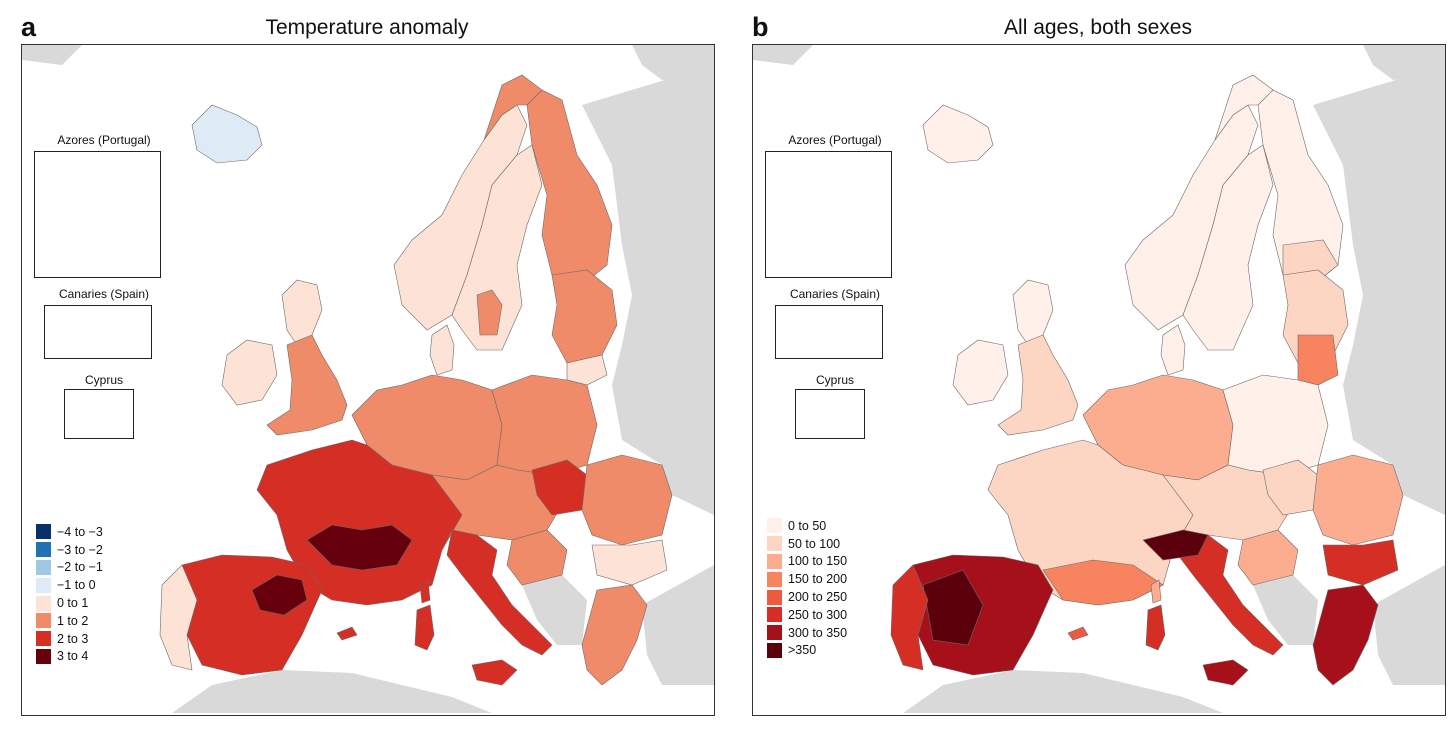 The height and width of the screenshot is (733, 1456). What do you see at coordinates (29, 27) in the screenshot?
I see `panel-letter-a: a` at bounding box center [29, 27].